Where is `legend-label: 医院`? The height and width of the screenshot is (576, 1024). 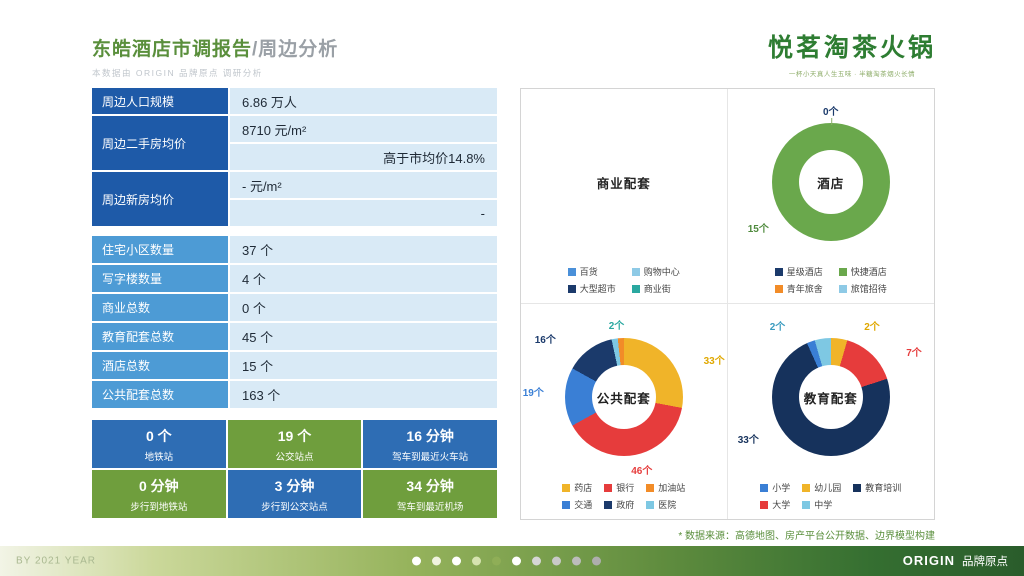
legend-label: 医院 is located at coordinates (667, 505).